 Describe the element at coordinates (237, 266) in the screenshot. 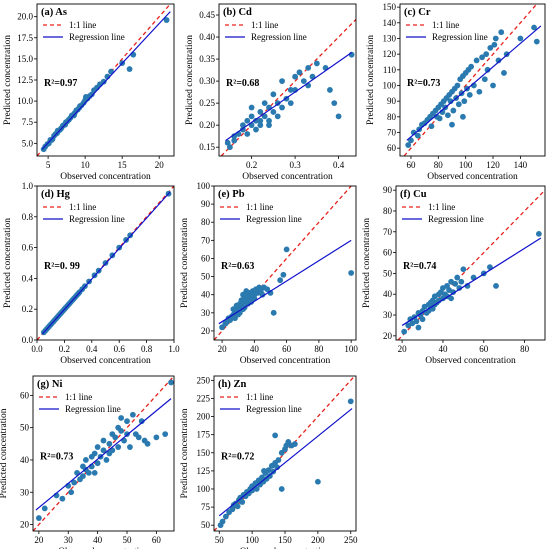

I see `r-squared-label: R²=0.63` at that location.